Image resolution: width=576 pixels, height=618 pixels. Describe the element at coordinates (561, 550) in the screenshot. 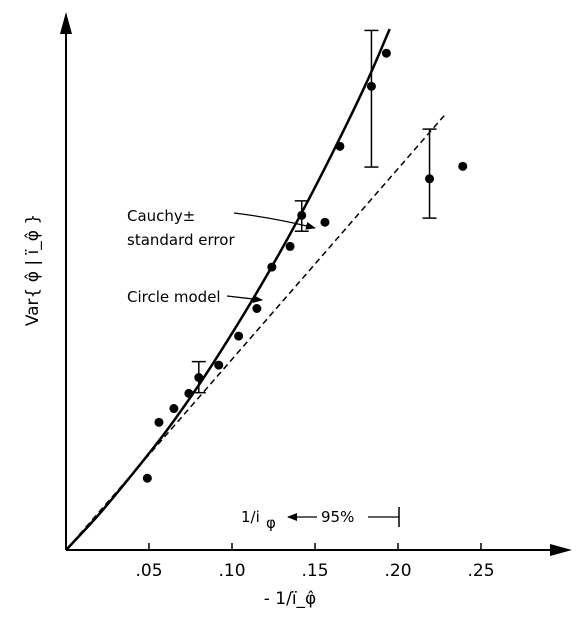

I see `x-axis-arrow` at that location.